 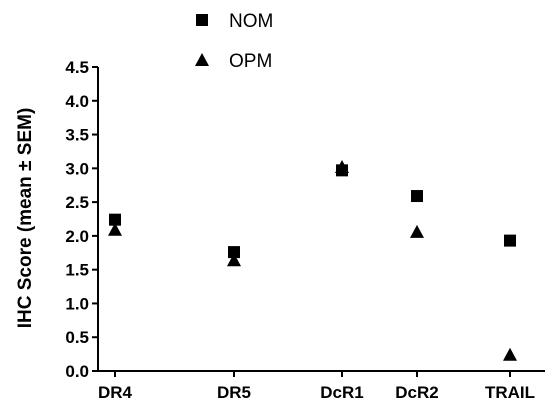 I want to click on x-tick-label: DR5, so click(x=234, y=392).